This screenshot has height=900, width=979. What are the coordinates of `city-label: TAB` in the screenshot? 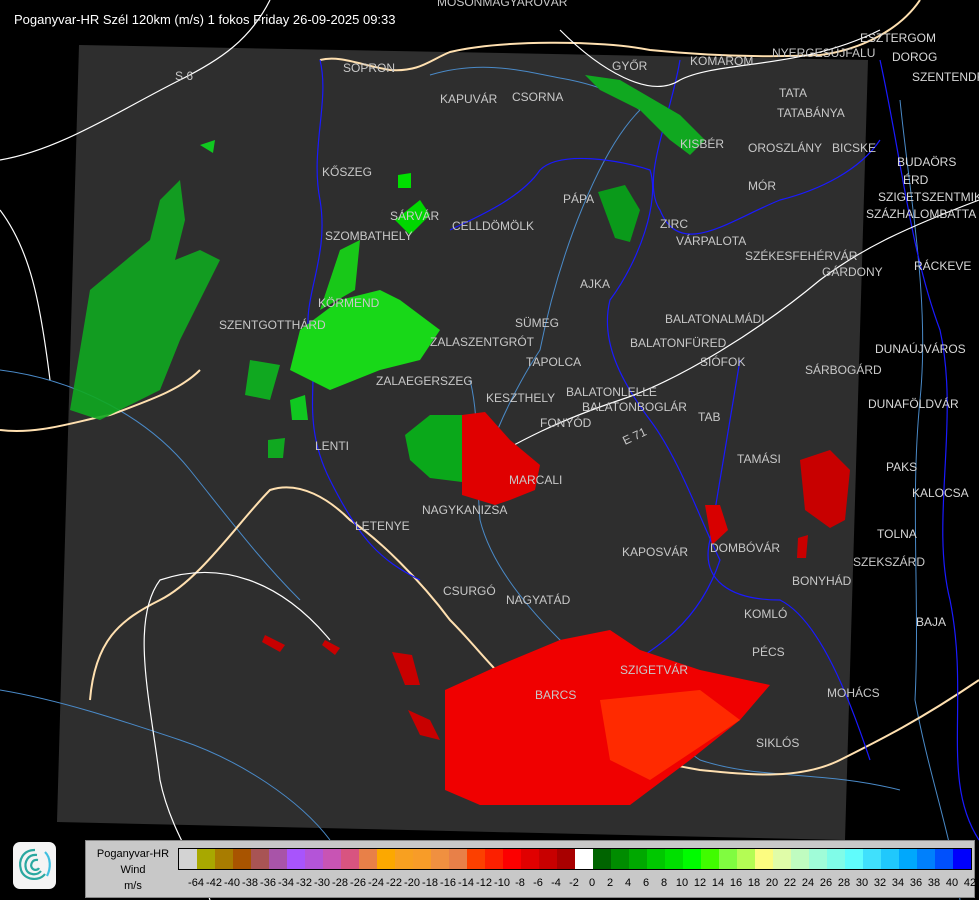 It's located at (709, 417).